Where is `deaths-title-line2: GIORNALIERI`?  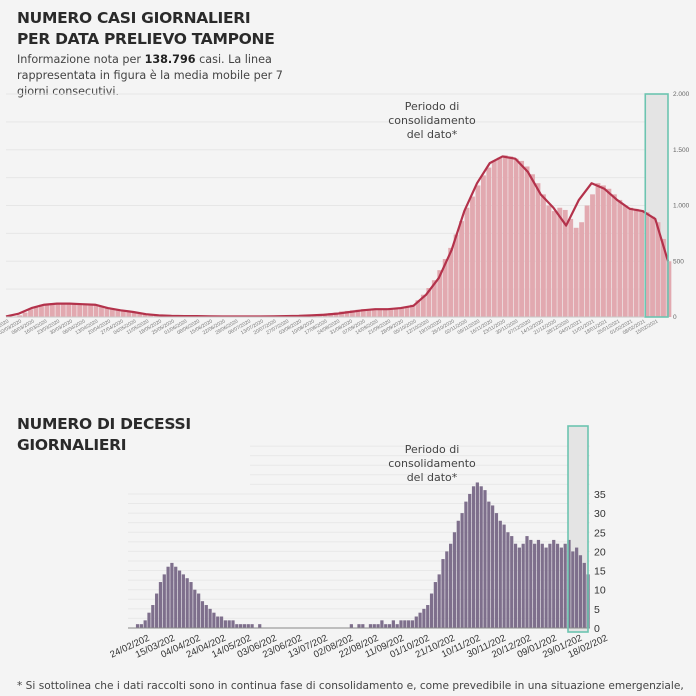 deaths-title-line2: GIORNALIERI is located at coordinates (72, 445).